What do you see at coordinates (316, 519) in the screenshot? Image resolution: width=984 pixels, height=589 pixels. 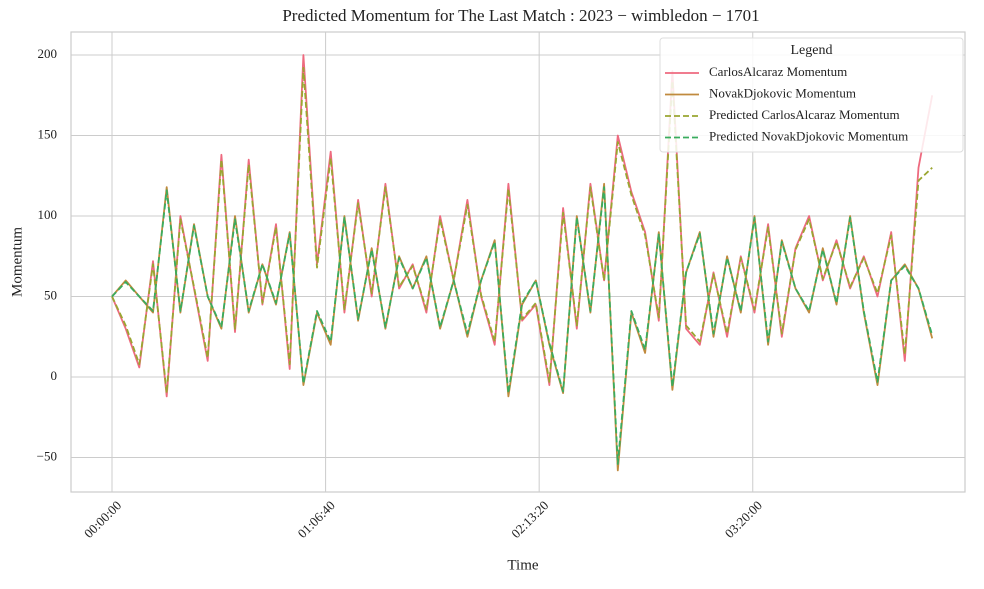 I see `x-tick-label: 01:06:40` at bounding box center [316, 519].